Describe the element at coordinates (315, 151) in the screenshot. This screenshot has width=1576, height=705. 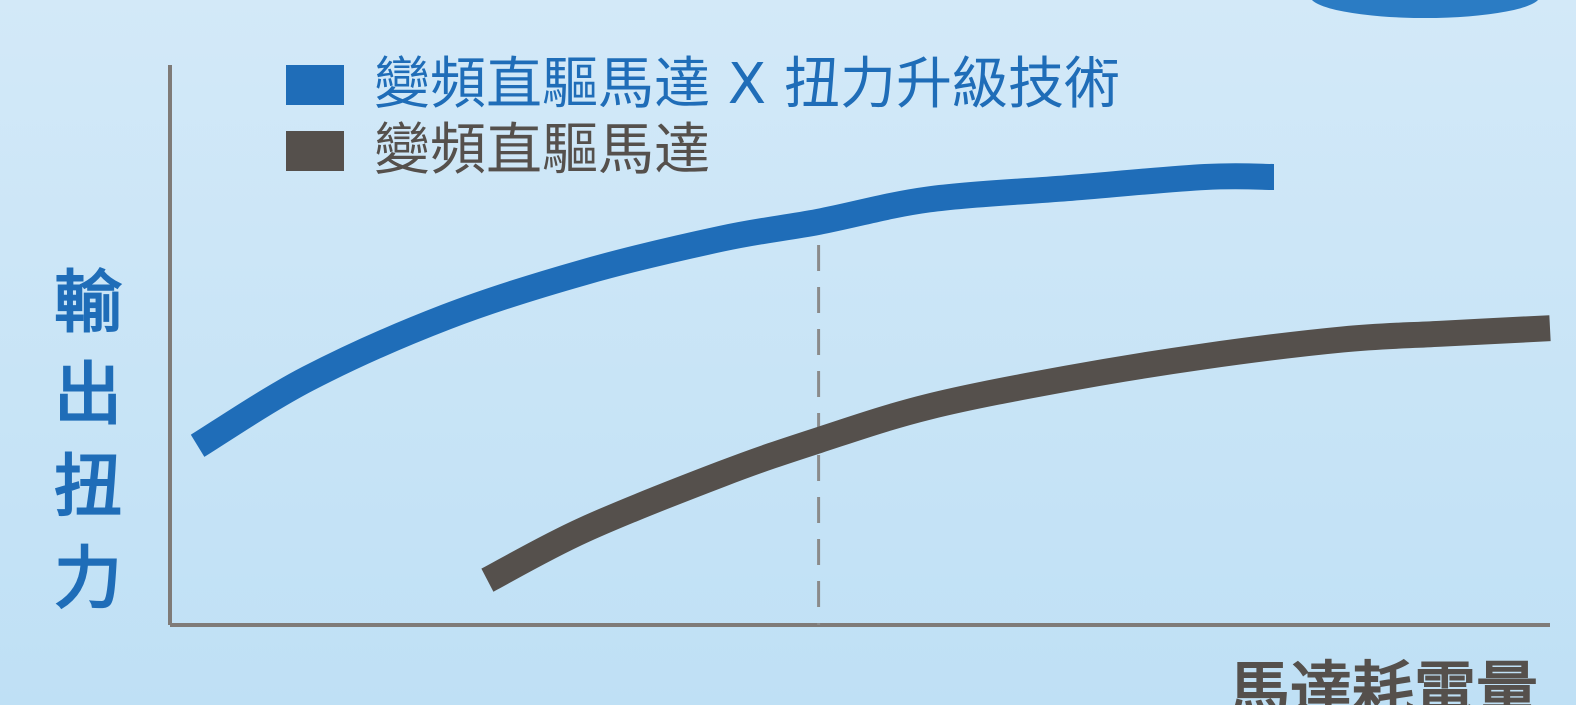
I see `legend-swatch-standard` at that location.